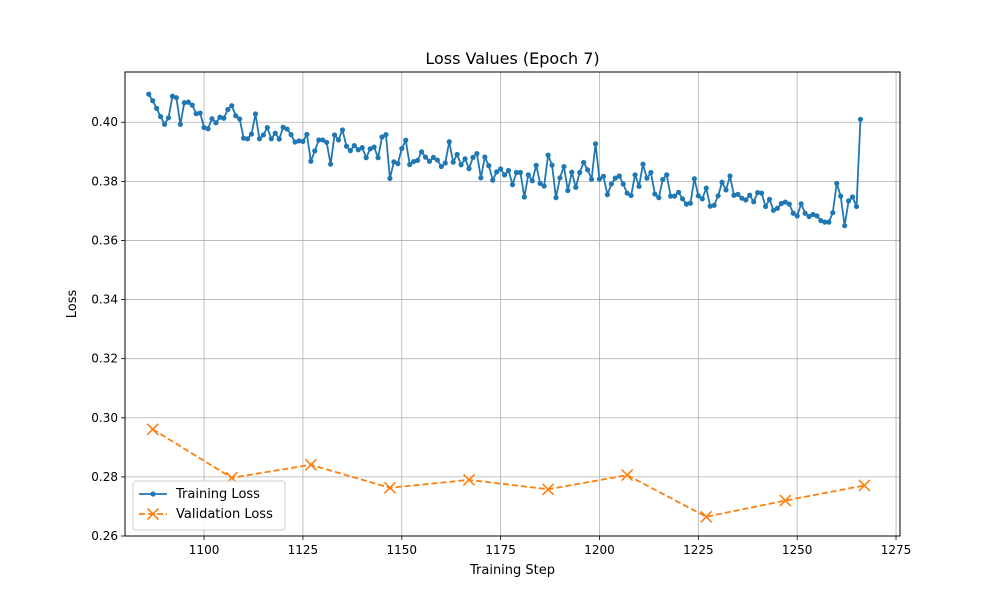 This screenshot has width=1000, height=600. What do you see at coordinates (512, 570) in the screenshot?
I see `x-axis-title: Training Step` at bounding box center [512, 570].